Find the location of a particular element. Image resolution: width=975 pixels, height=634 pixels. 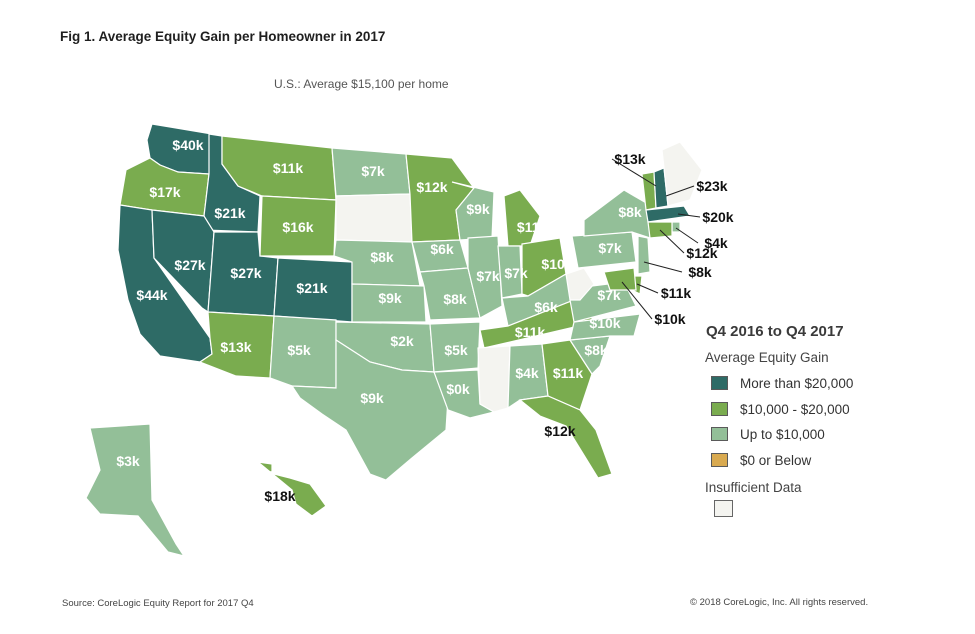

state-fl is located at coordinates (565, 437).